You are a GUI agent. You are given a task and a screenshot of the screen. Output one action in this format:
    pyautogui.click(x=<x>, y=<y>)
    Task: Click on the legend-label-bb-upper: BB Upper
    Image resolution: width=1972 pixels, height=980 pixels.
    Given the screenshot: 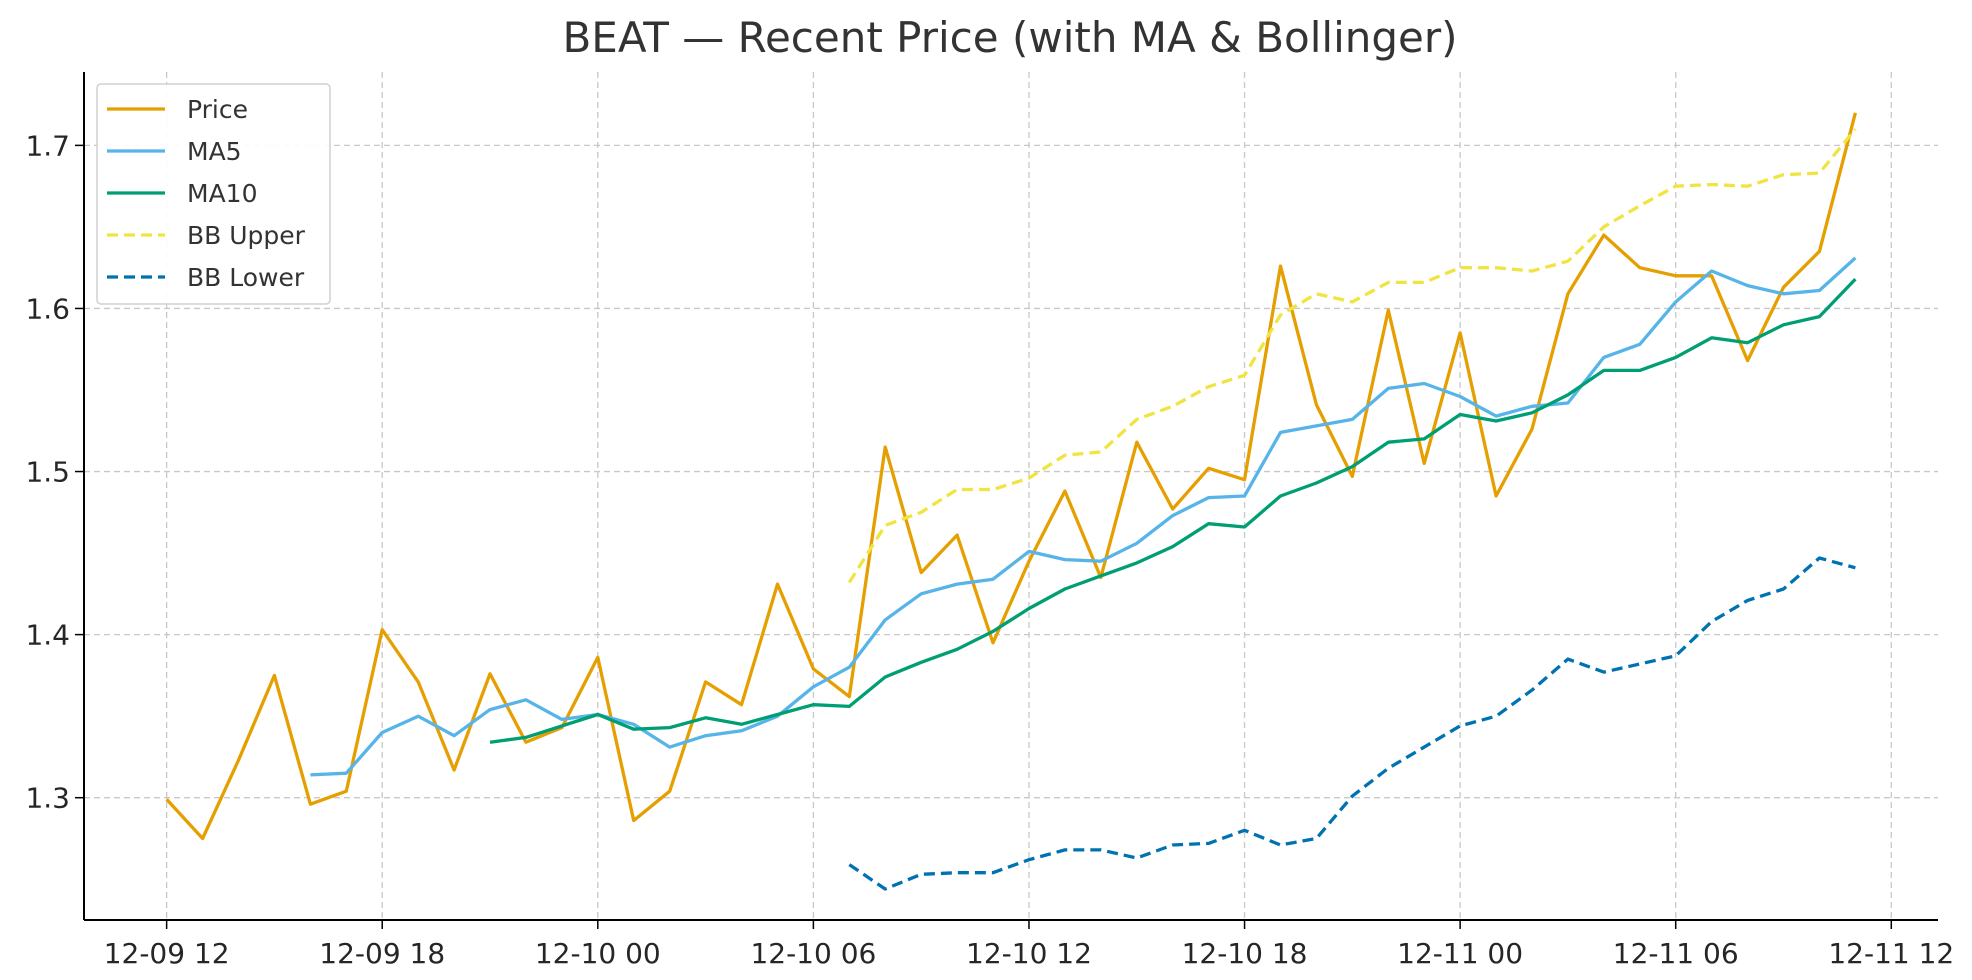 What is the action you would take?
    pyautogui.click(x=246, y=235)
    